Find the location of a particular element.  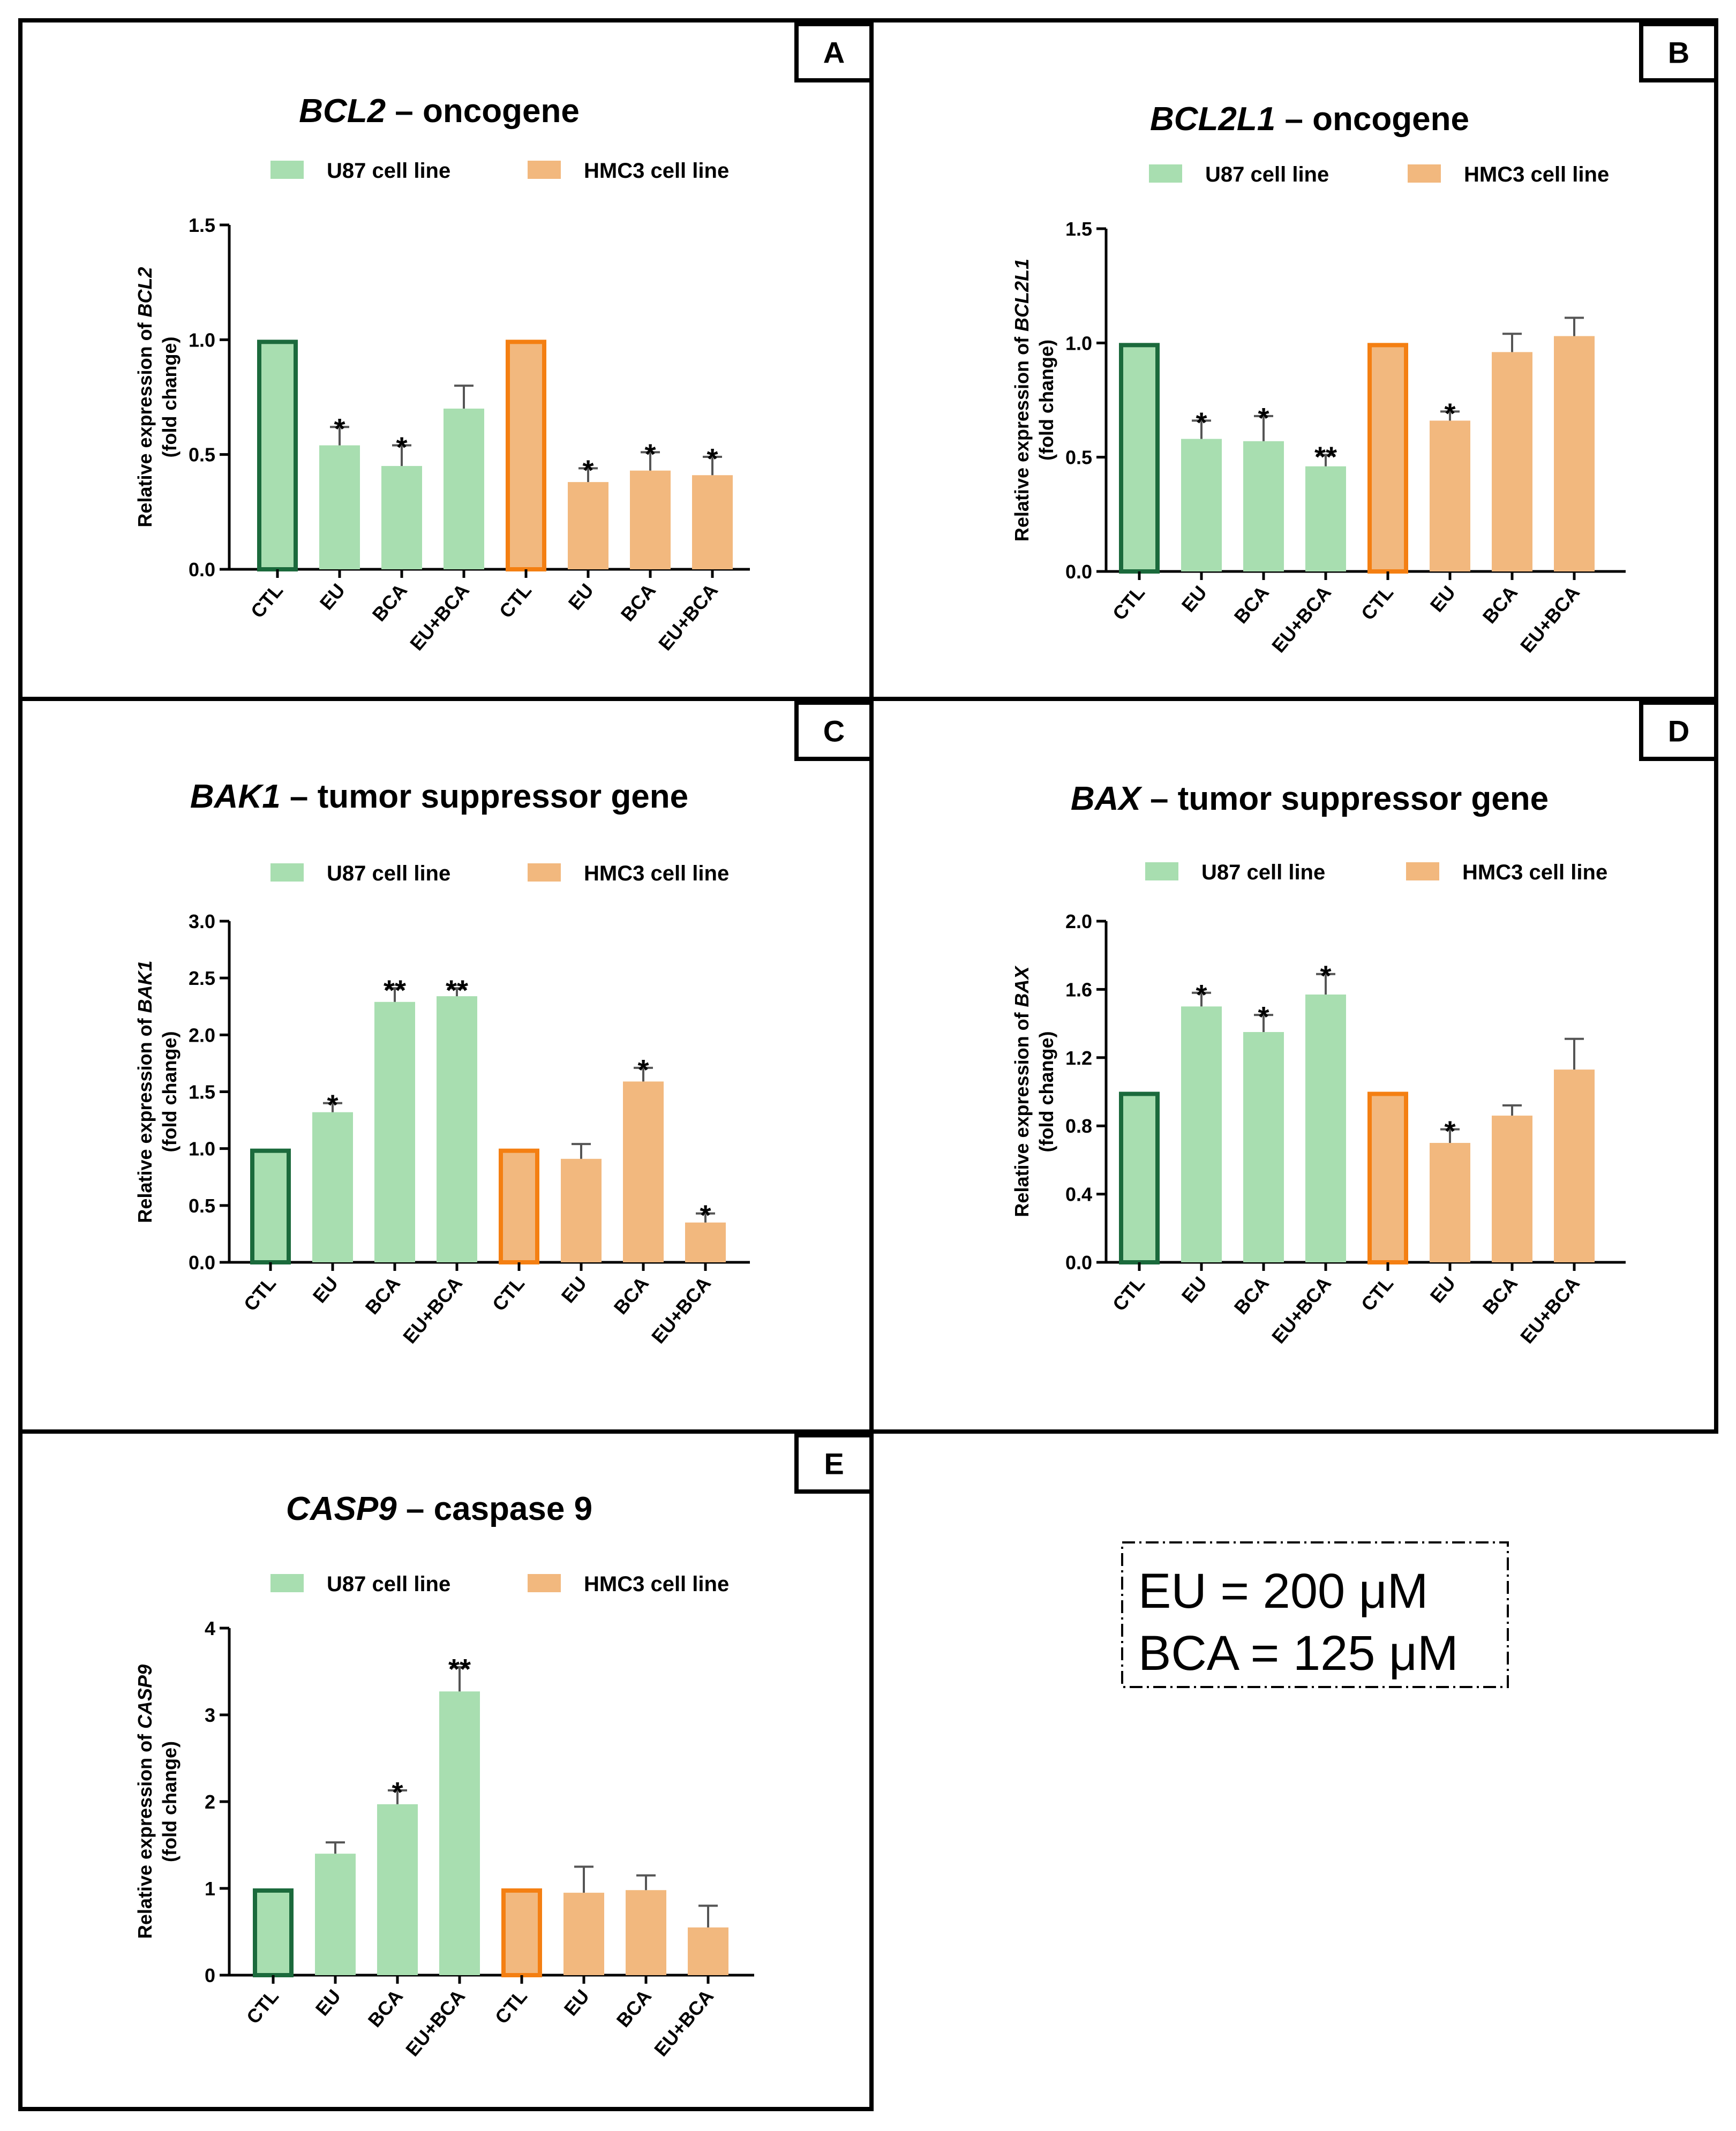

concentration-note-box is located at coordinates (1315, 1615).